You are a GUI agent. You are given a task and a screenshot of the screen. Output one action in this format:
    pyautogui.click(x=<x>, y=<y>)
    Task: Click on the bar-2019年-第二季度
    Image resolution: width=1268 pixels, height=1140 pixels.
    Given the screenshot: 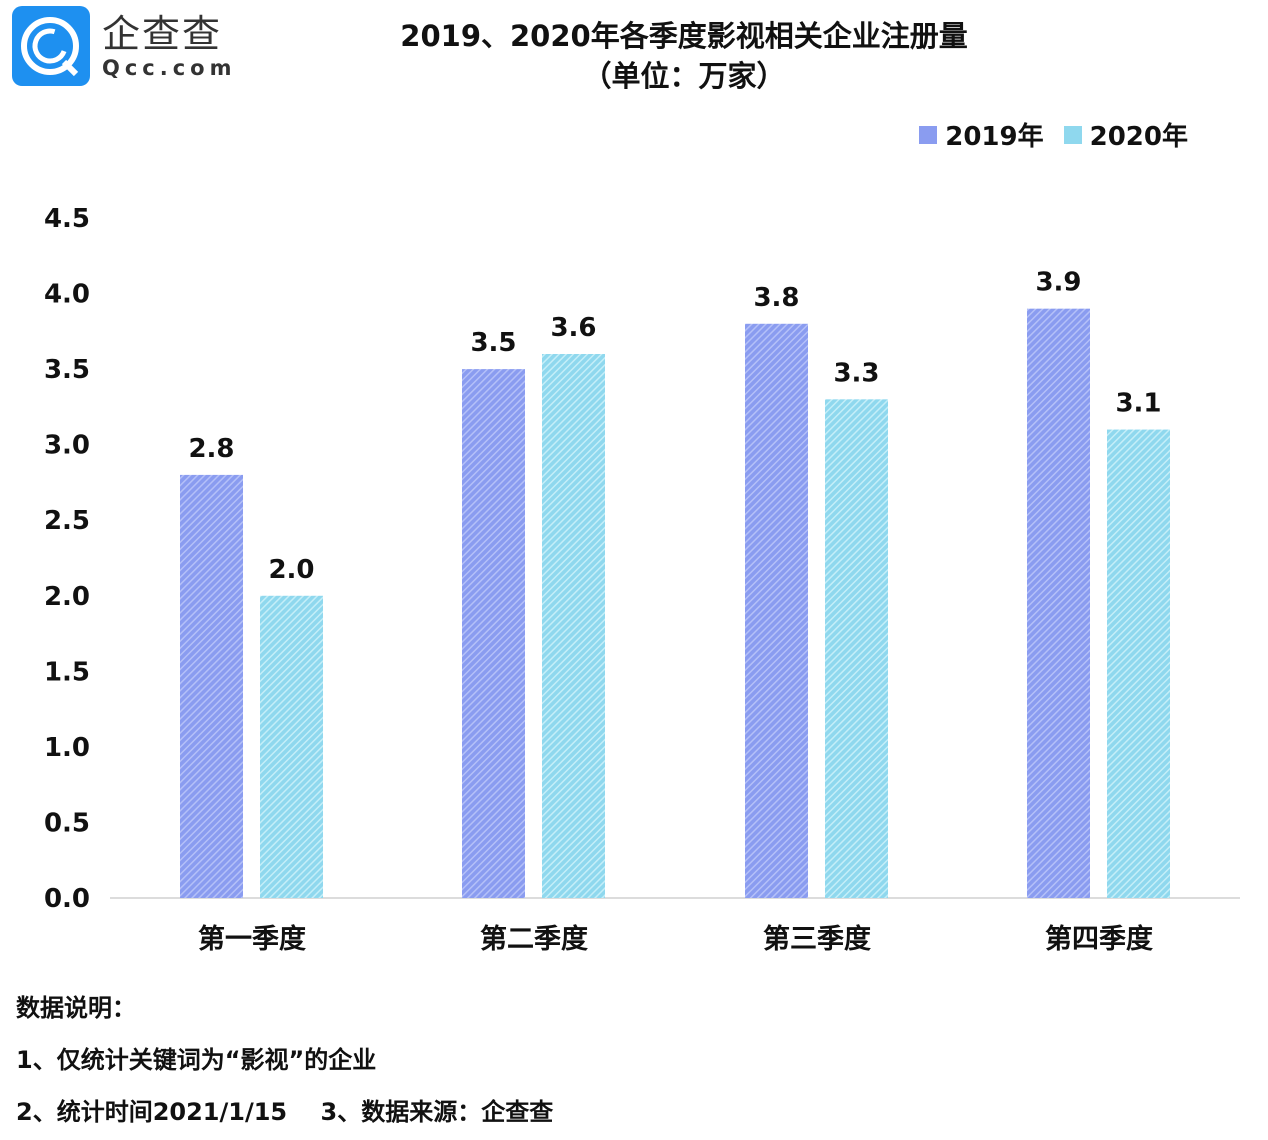 What is the action you would take?
    pyautogui.click(x=493, y=634)
    